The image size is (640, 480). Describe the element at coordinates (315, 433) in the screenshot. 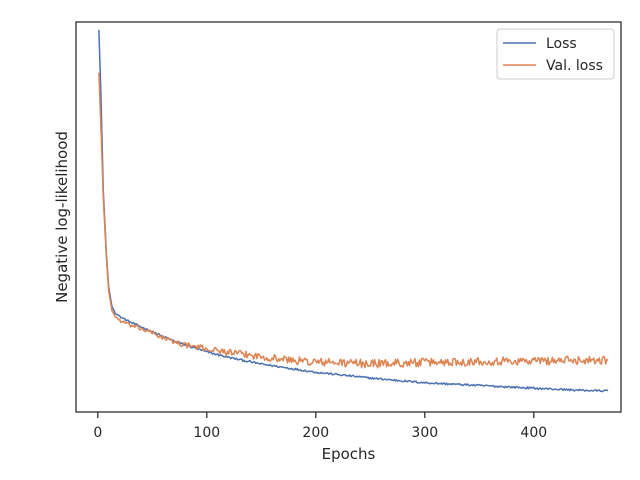

I see `x-tick-label: 200` at that location.